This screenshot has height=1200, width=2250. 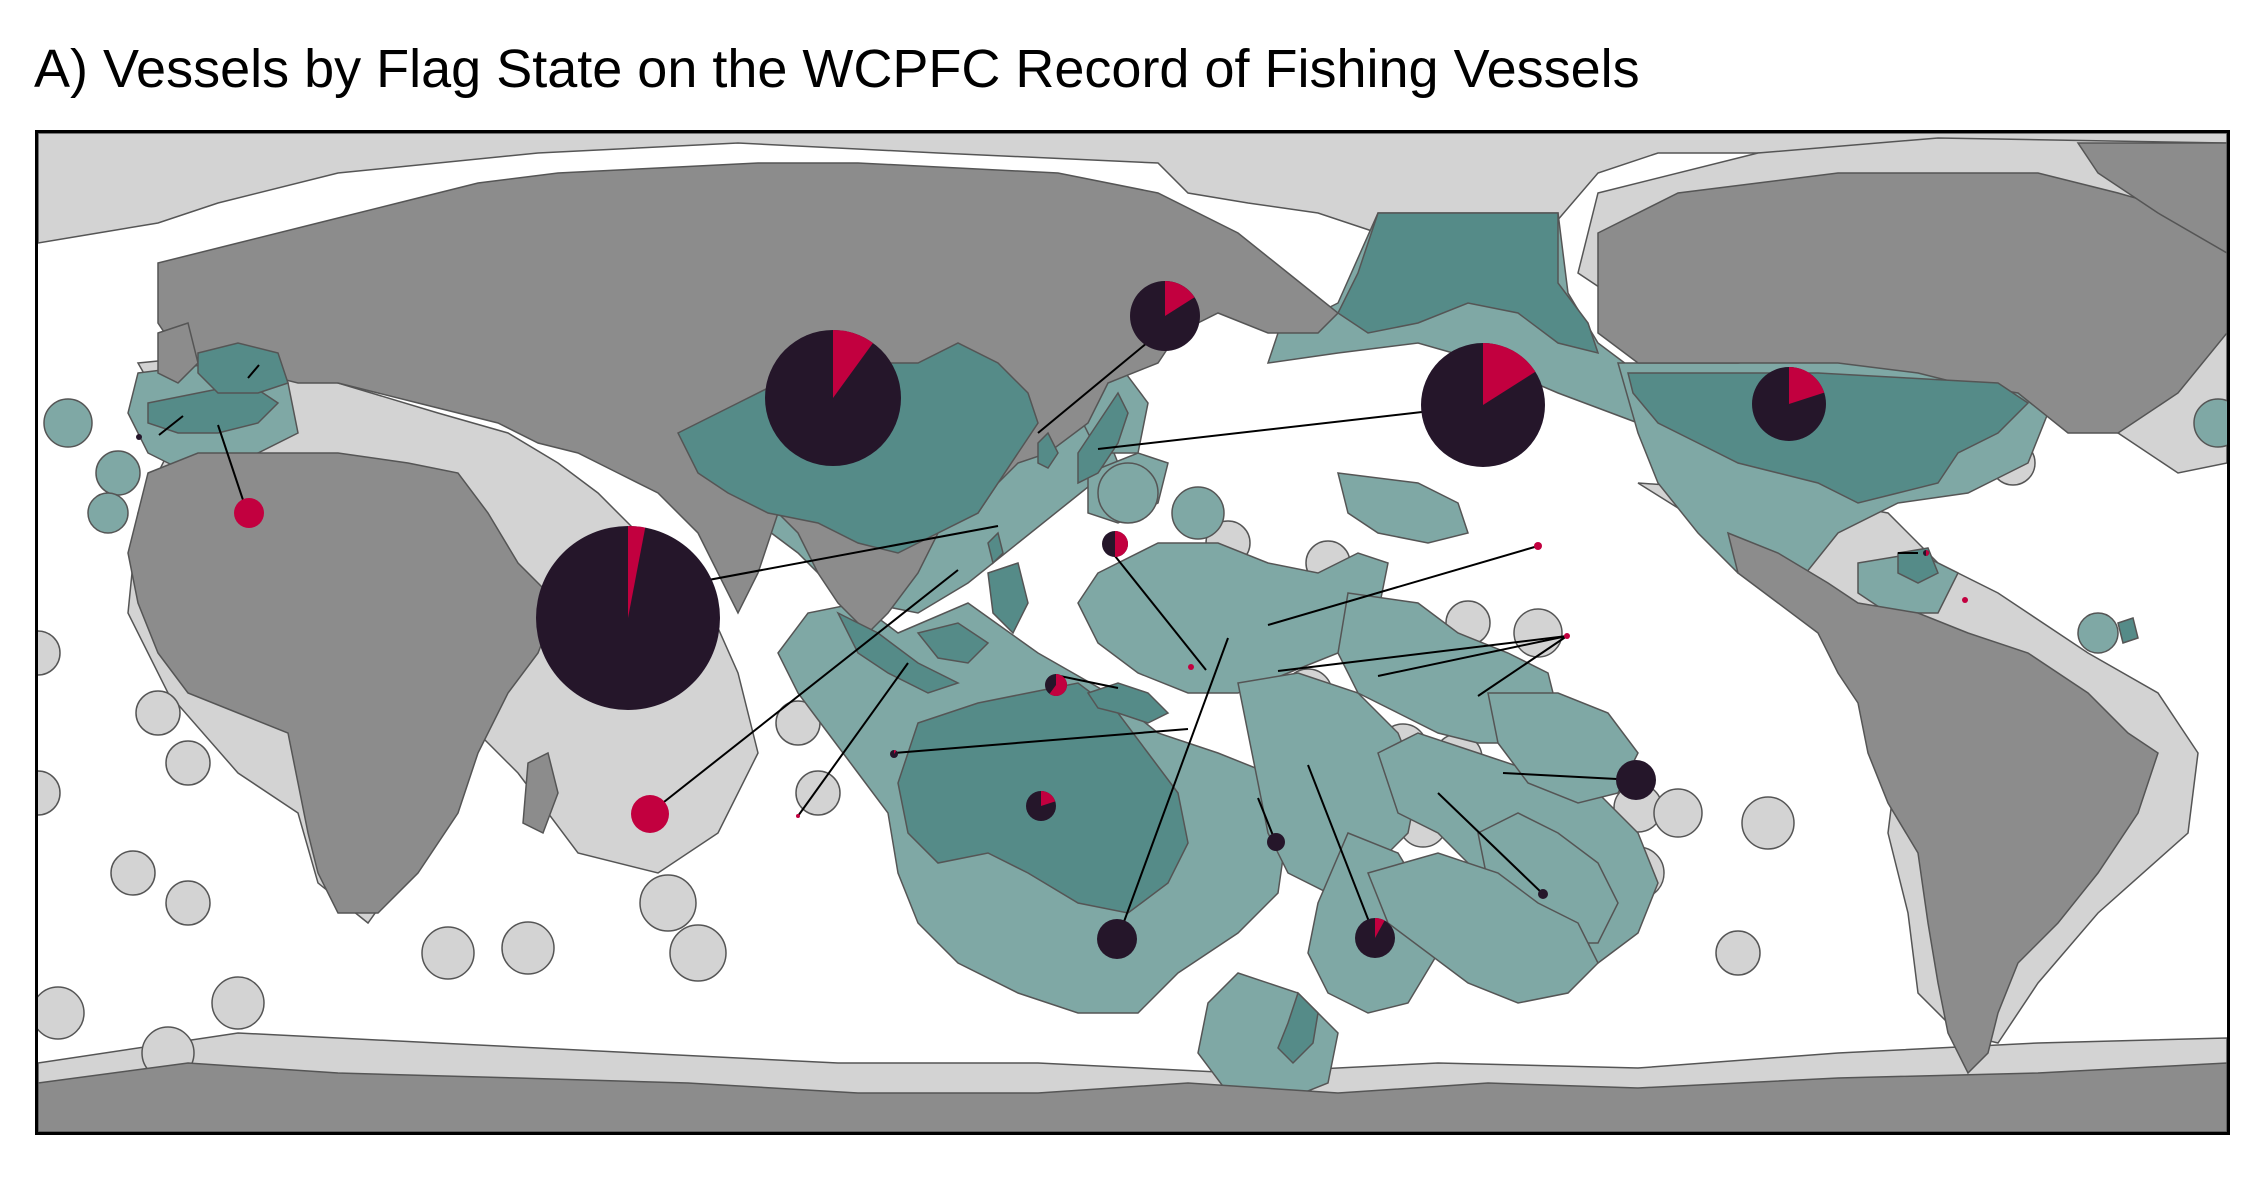 I want to click on leader-philippines, so click(x=804, y=691).